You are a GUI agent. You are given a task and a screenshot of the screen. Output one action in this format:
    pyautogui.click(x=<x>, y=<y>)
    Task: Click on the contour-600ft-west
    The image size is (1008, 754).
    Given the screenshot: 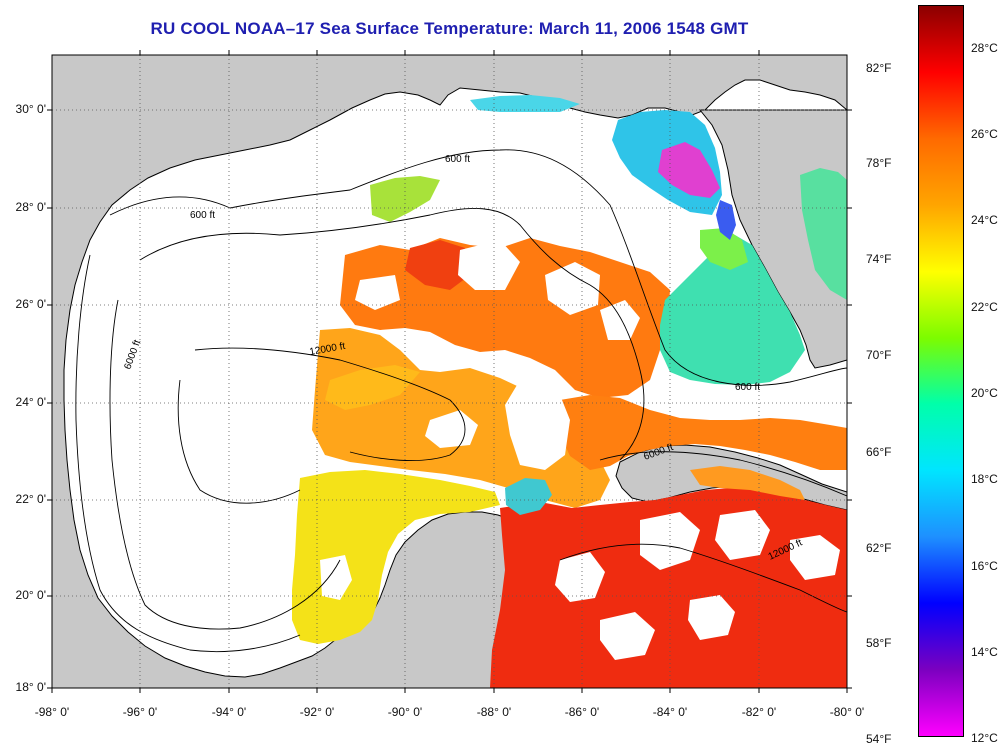 What is the action you would take?
    pyautogui.click(x=188, y=453)
    